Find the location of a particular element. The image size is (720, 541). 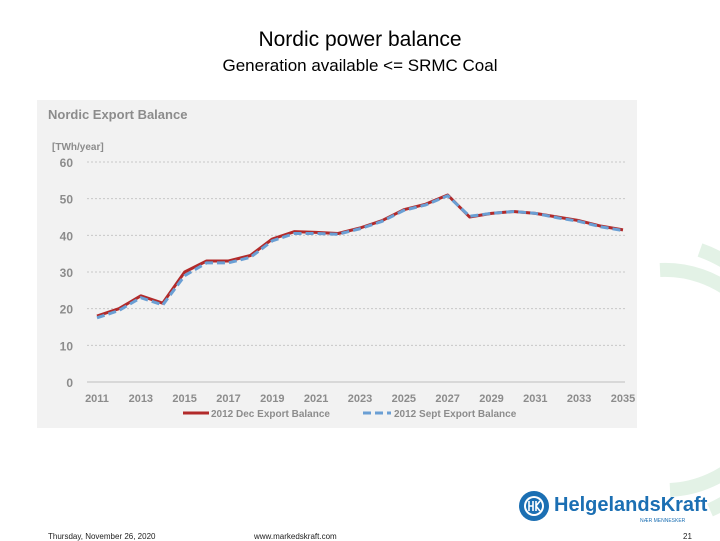

x-tick-label: 2035 is located at coordinates (623, 399).